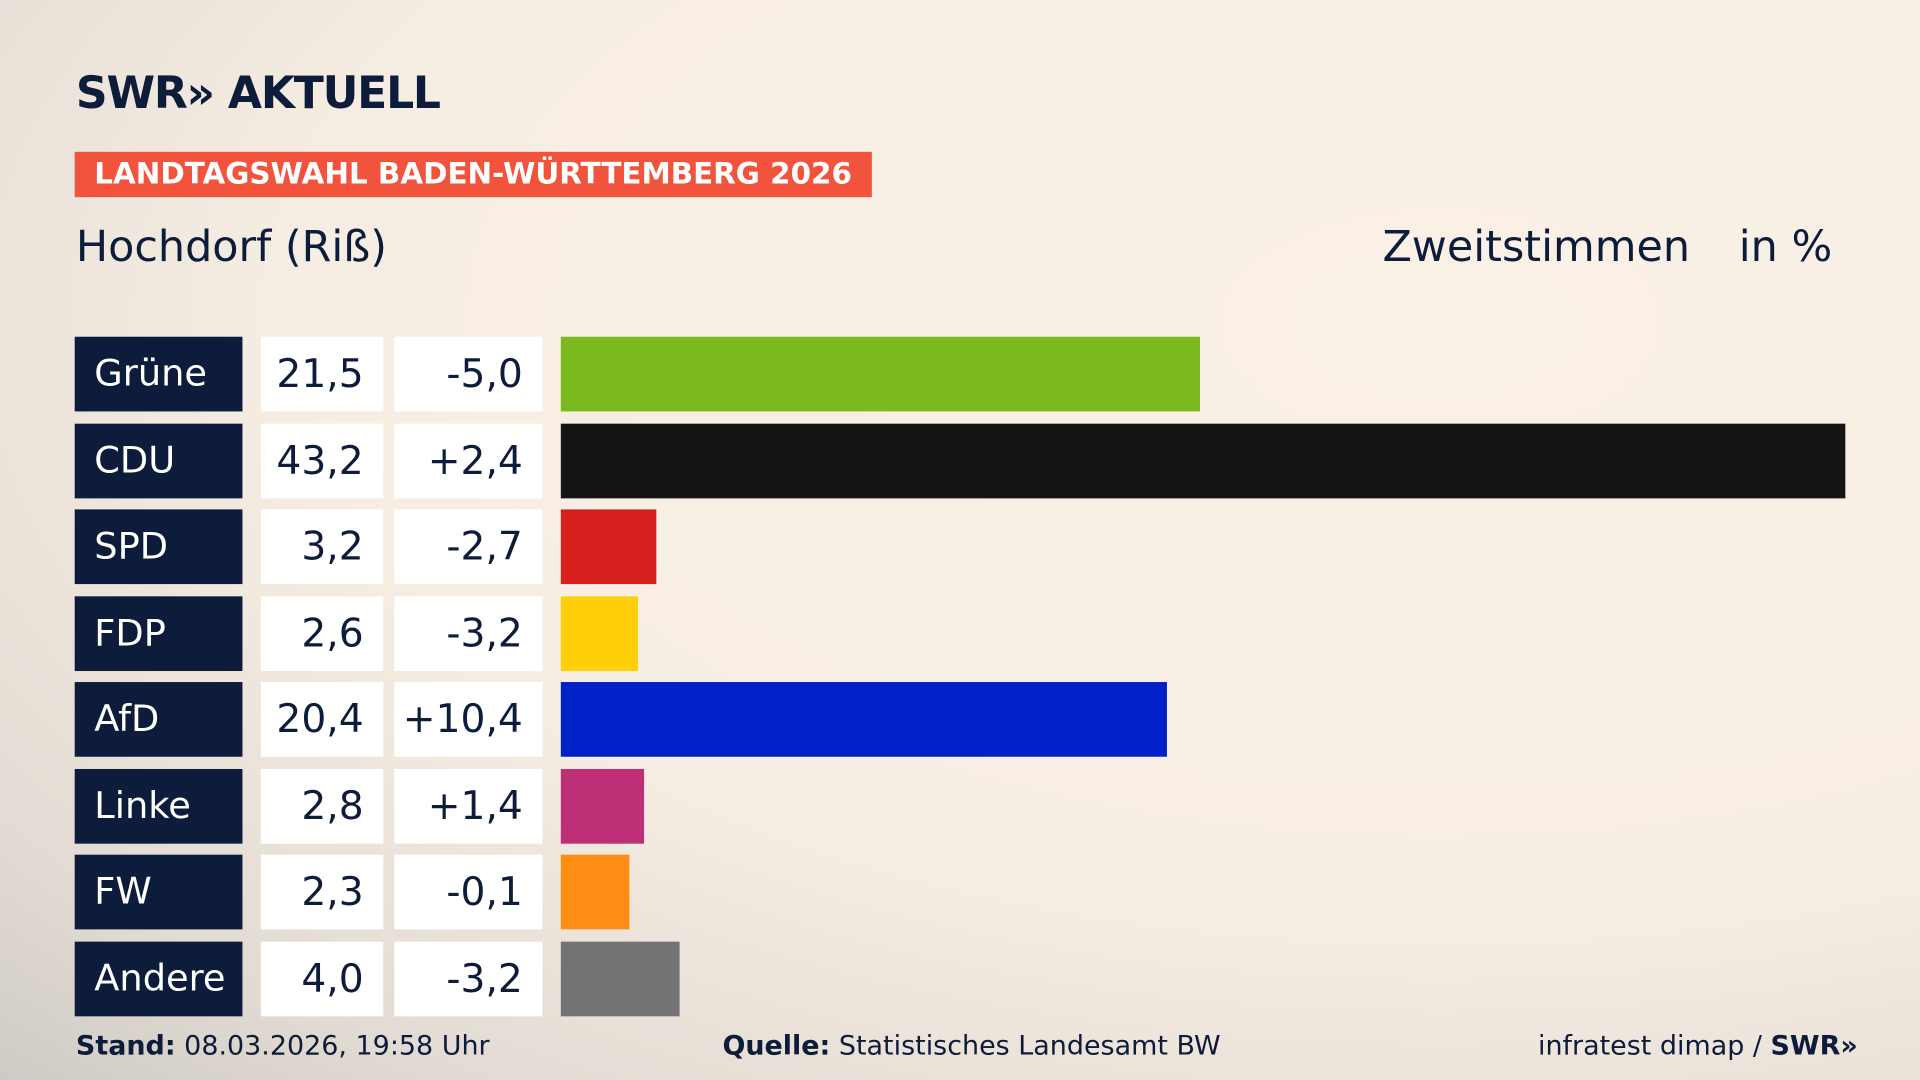  What do you see at coordinates (231, 247) in the screenshot?
I see `place-title: Hochdorf (Riß)` at bounding box center [231, 247].